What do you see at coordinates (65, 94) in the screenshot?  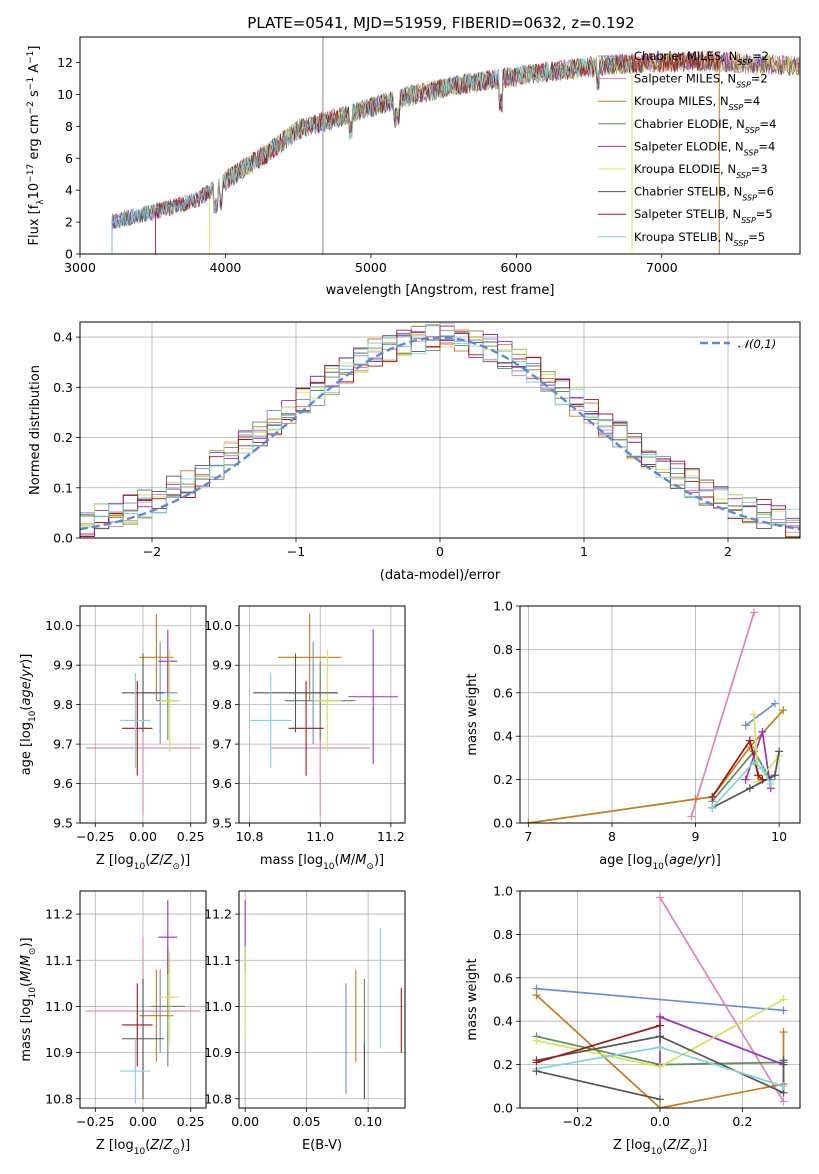 I see `y-tick-label: 10` at bounding box center [65, 94].